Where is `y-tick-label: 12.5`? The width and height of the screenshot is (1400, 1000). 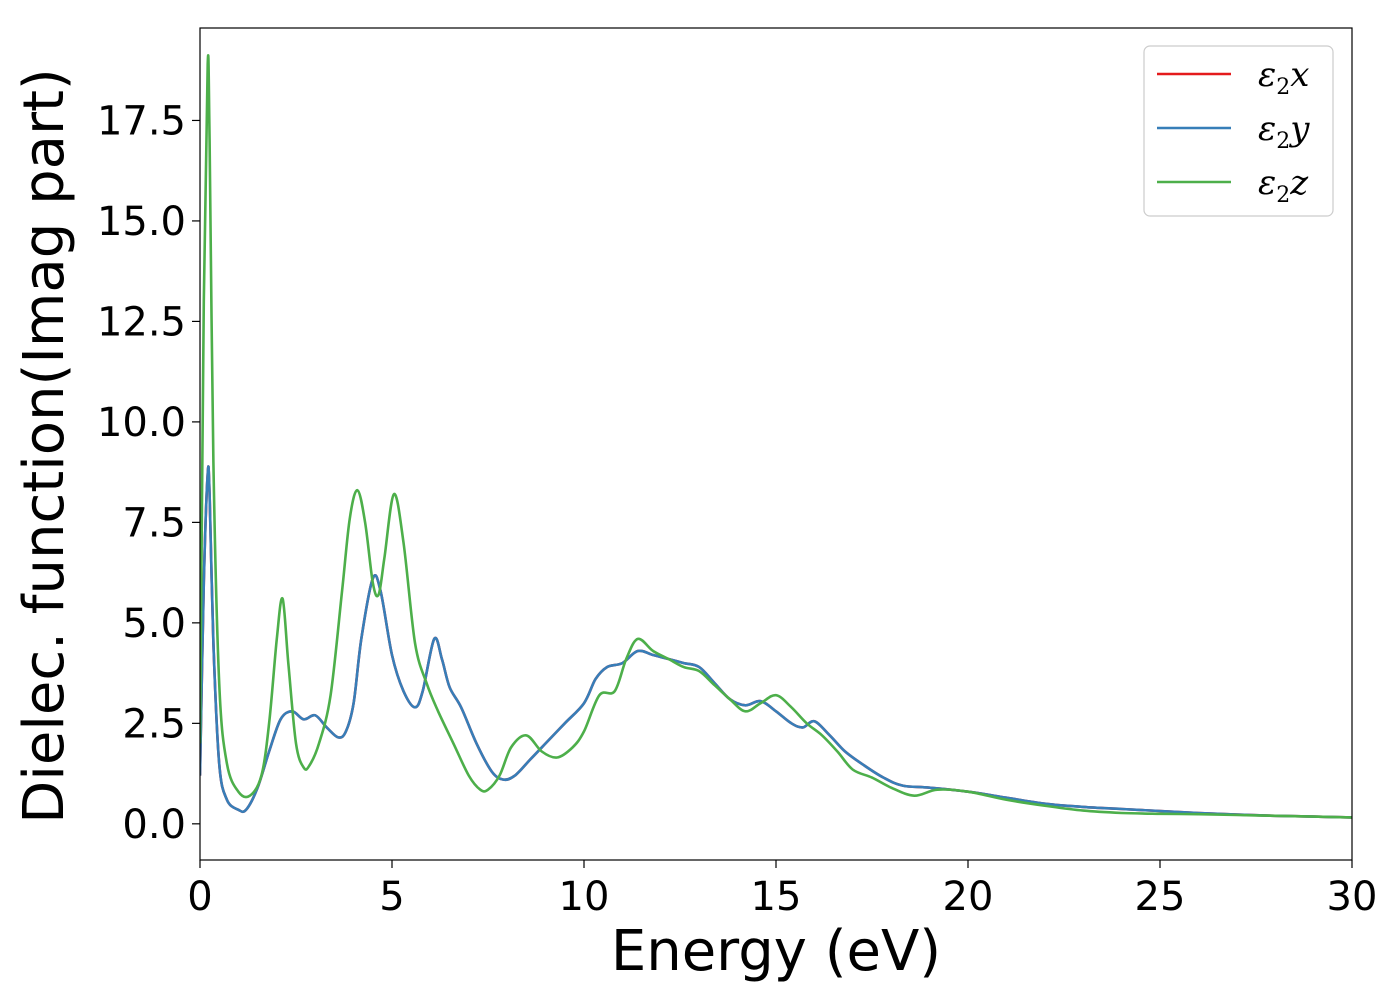 y-tick-label: 12.5 is located at coordinates (141, 322).